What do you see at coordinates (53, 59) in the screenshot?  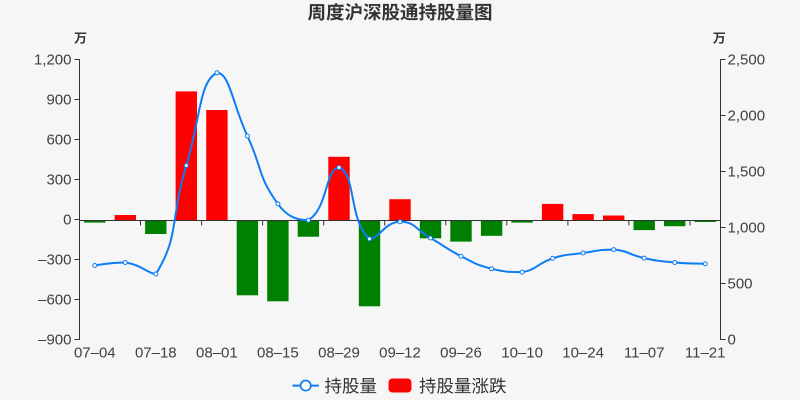 I see `svg-text: 1,200` at bounding box center [53, 59].